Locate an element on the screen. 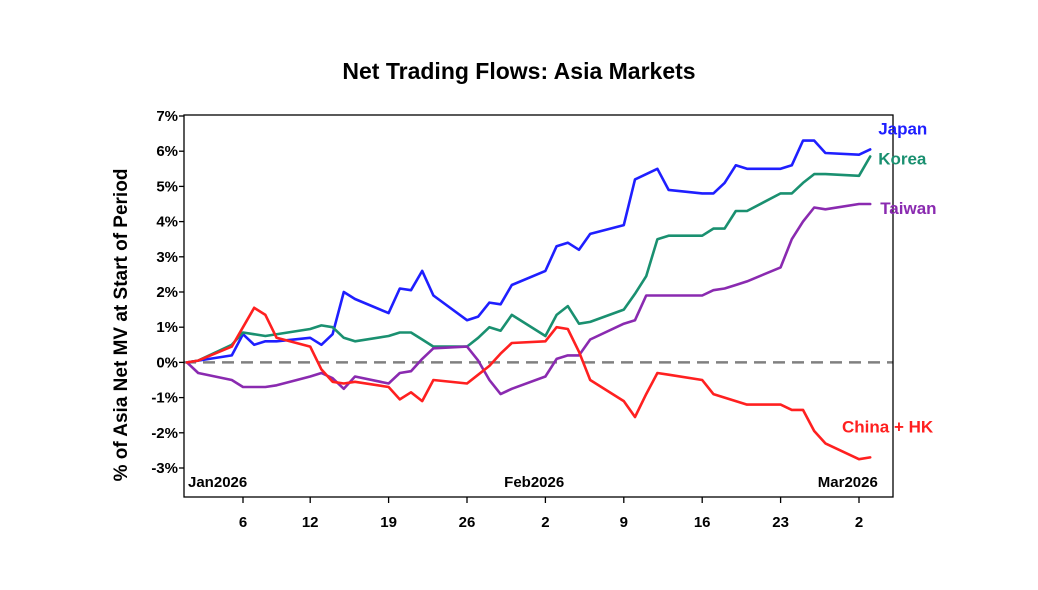 This screenshot has height=590, width=1038. period-label: Mar2026 is located at coordinates (848, 482).